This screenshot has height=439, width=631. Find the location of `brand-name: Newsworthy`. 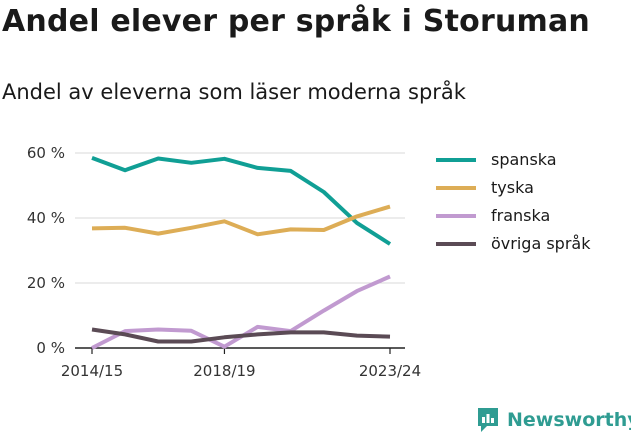

brand-name: Newsworthy is located at coordinates (569, 420).